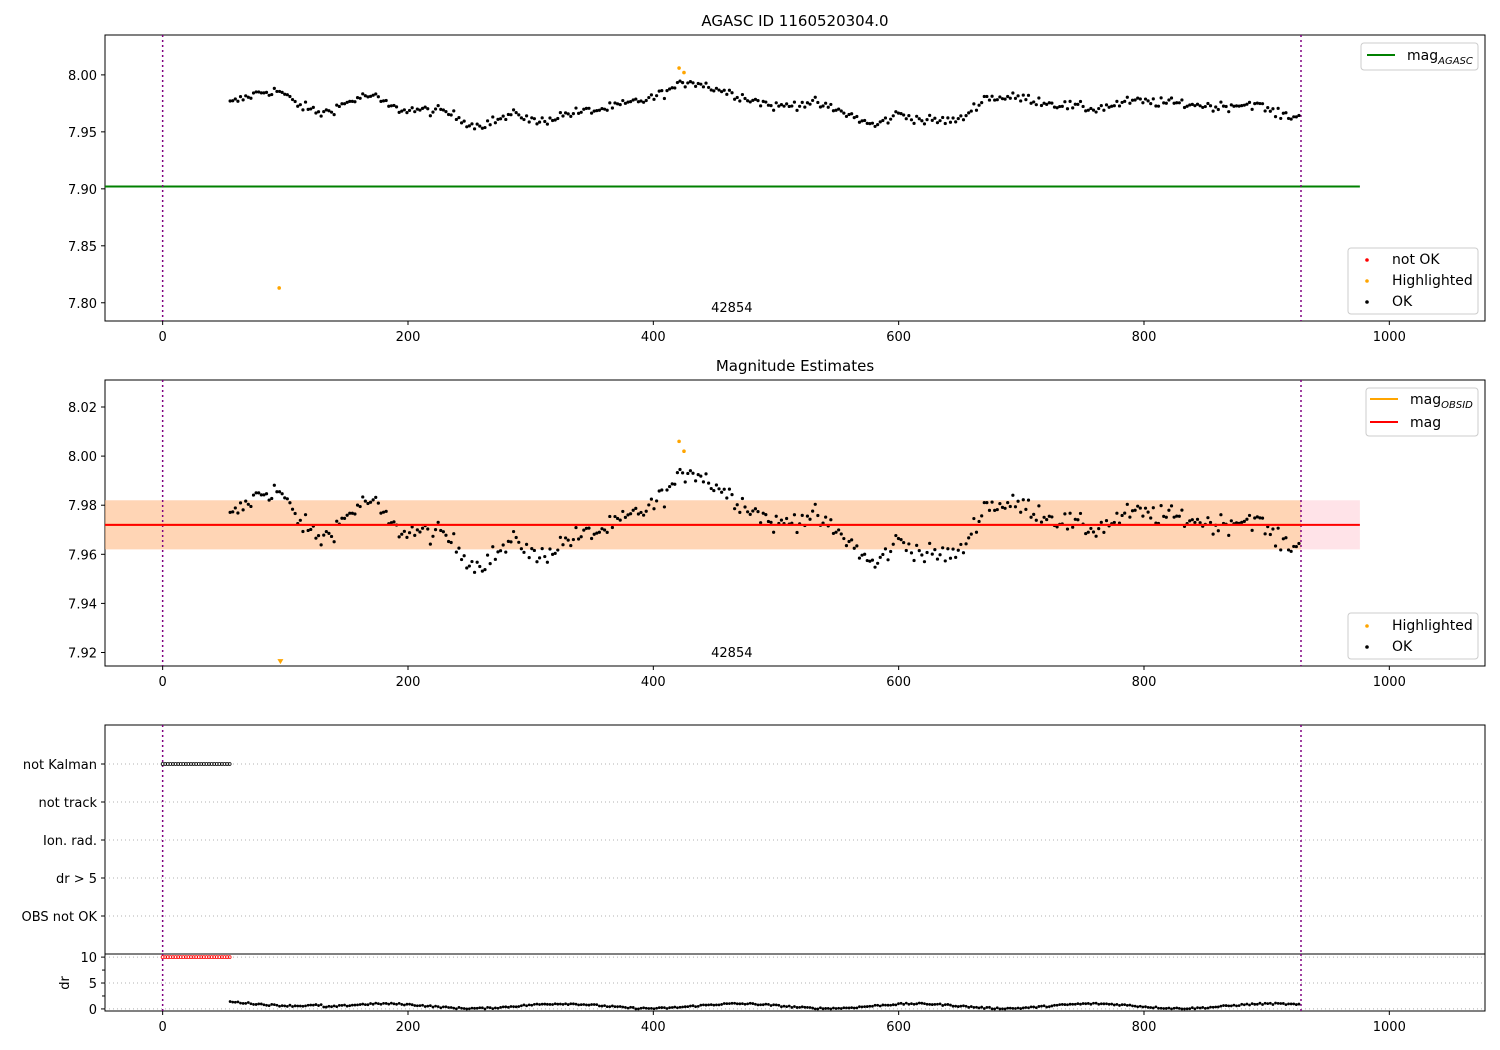  I want to click on xtick-label: 0, so click(163, 1027).